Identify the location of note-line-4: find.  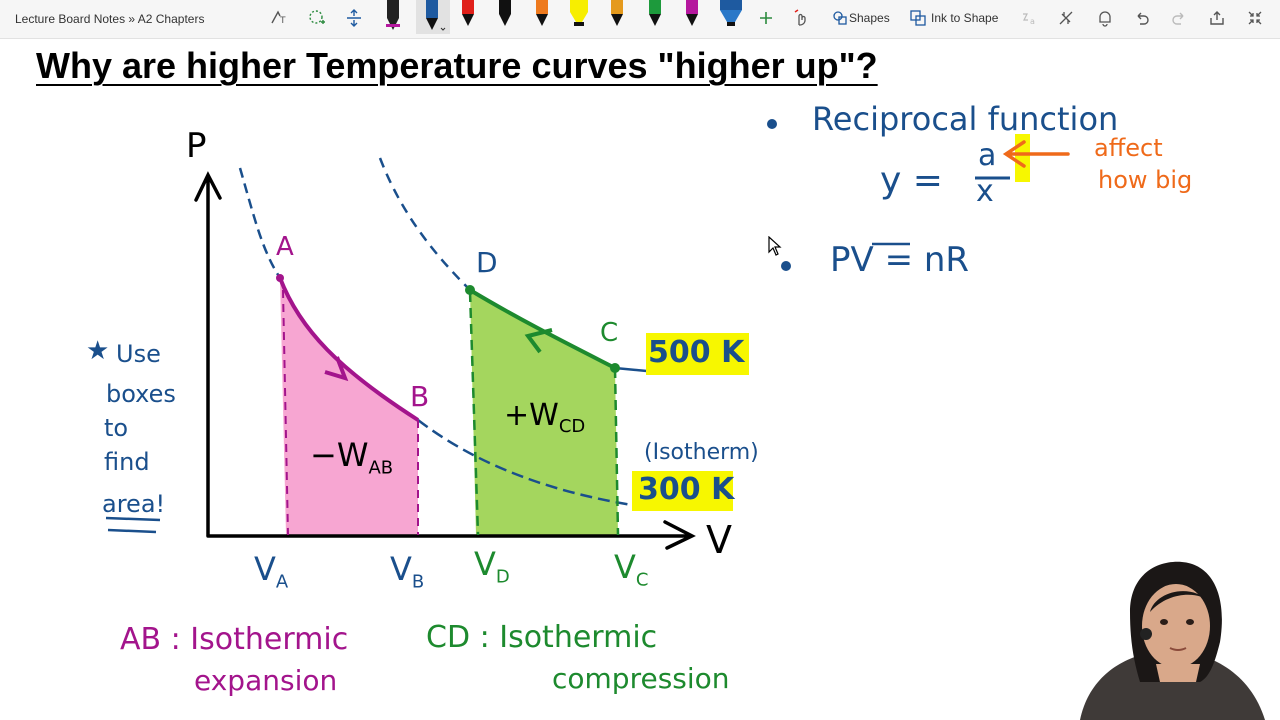
(127, 462).